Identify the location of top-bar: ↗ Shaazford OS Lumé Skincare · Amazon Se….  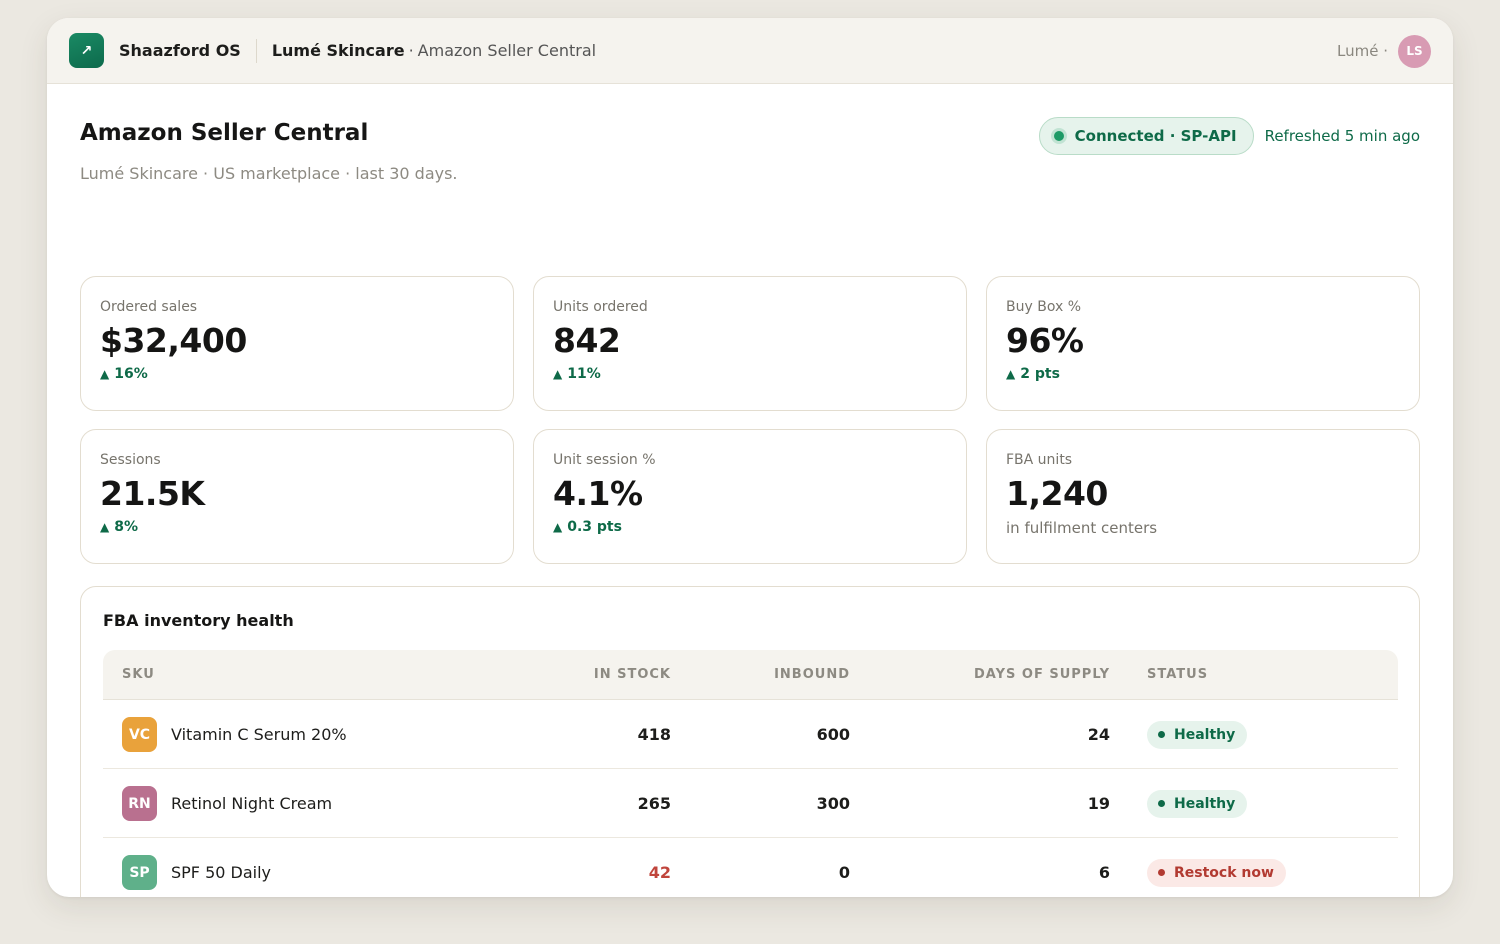
(750, 51).